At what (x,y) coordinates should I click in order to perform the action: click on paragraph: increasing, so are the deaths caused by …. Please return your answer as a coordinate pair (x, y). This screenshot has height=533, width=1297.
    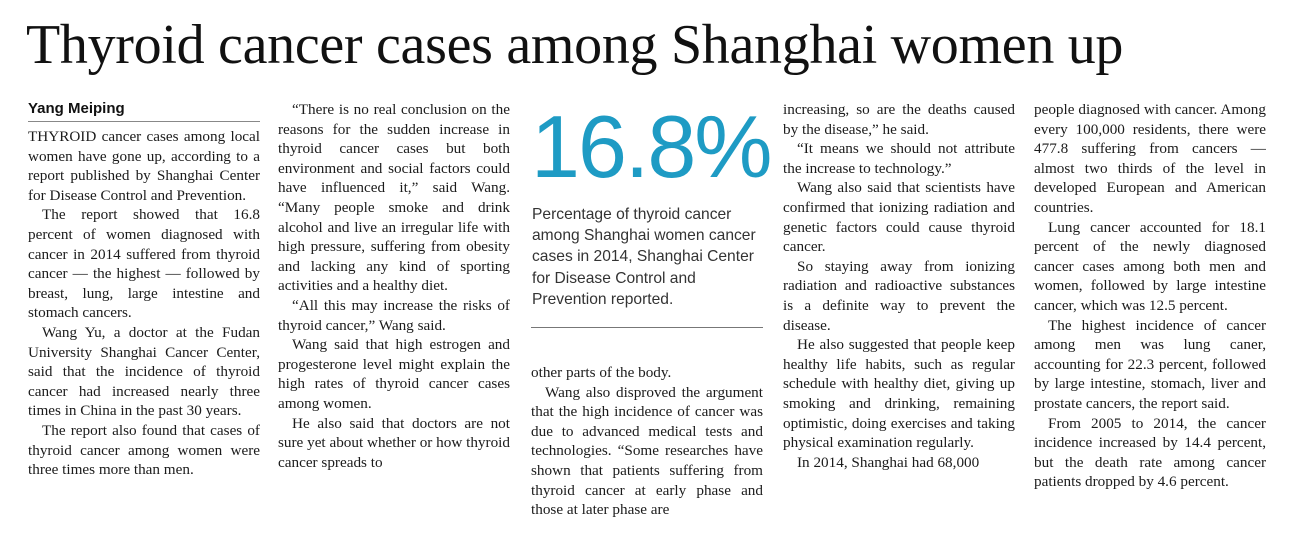
    Looking at the image, I should click on (899, 119).